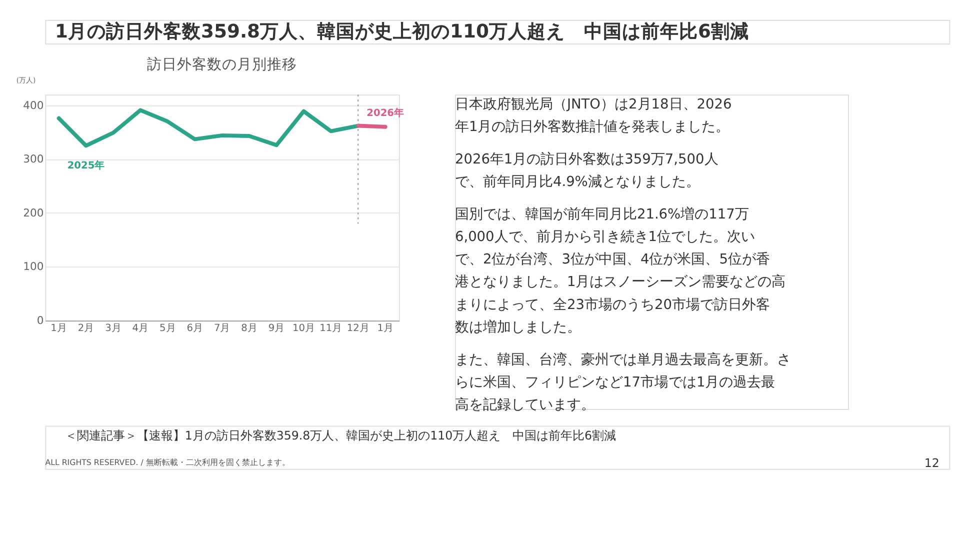 The image size is (960, 540). I want to click on x-tick-label: 2月, so click(86, 328).